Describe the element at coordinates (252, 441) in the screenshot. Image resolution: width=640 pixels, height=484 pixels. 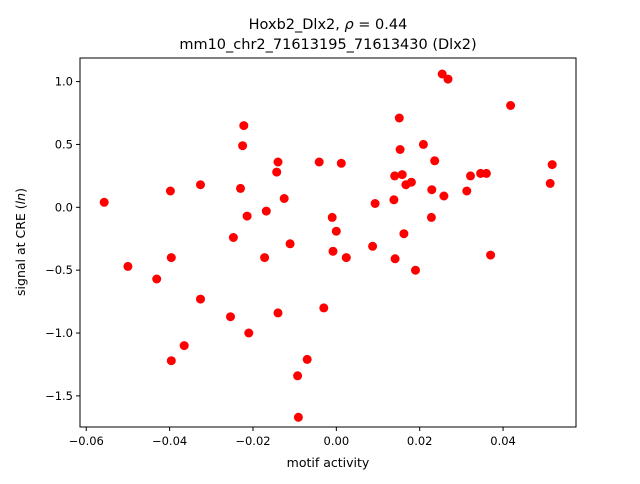
I see `x-tick-label: −0.02` at that location.